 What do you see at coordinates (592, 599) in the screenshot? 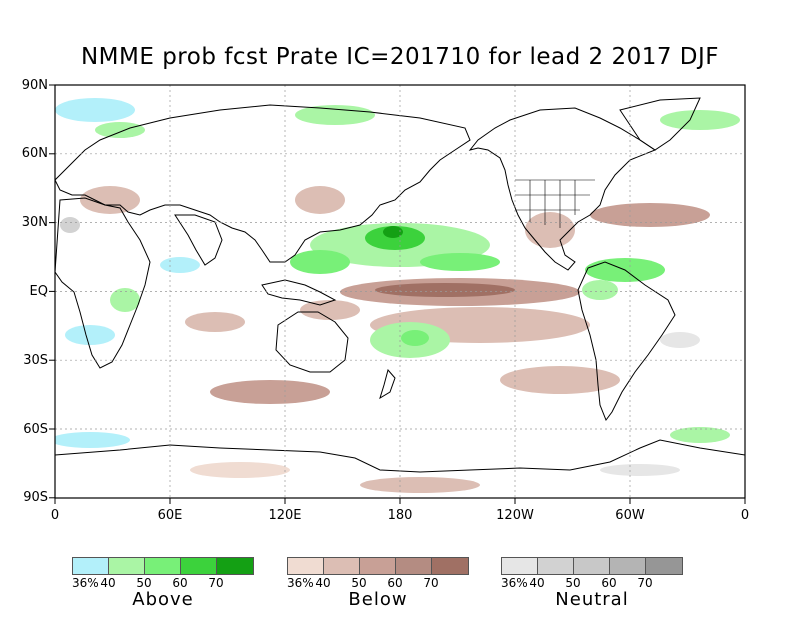
I see `legend-neutral-label: Neutral` at bounding box center [592, 599].